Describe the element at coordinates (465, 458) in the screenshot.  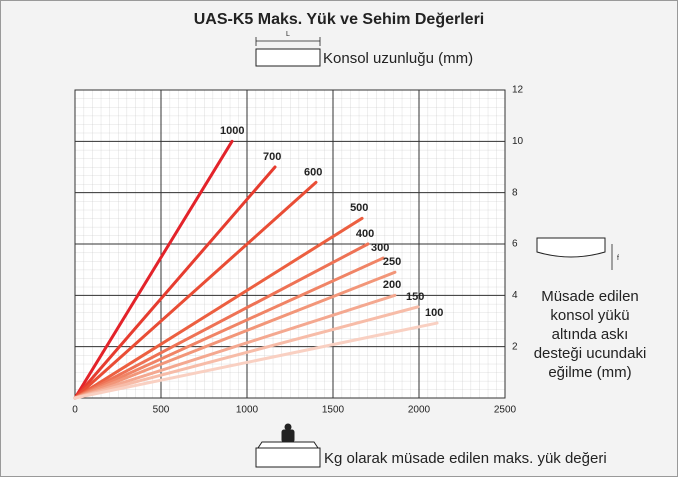
I see `x-axis-label: Kg olarak müsade edilen maks. yük değeri` at that location.